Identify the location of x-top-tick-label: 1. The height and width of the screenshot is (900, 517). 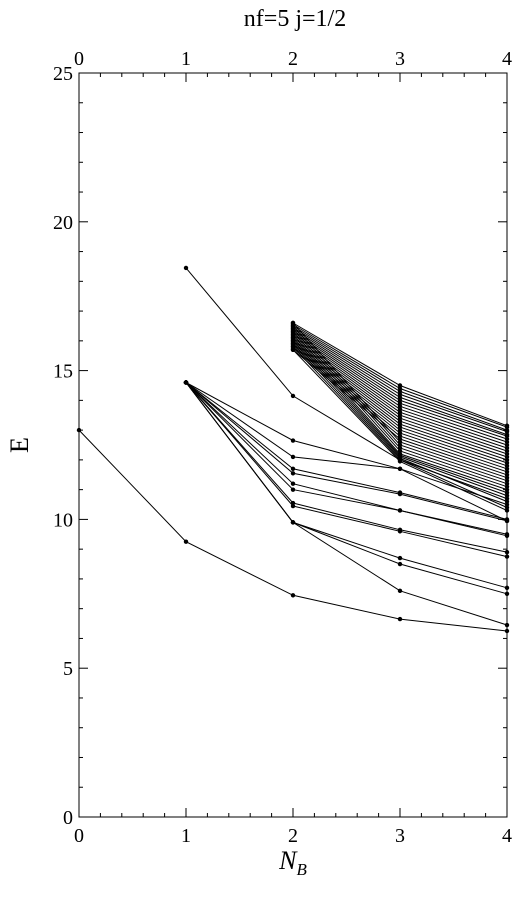
(186, 59).